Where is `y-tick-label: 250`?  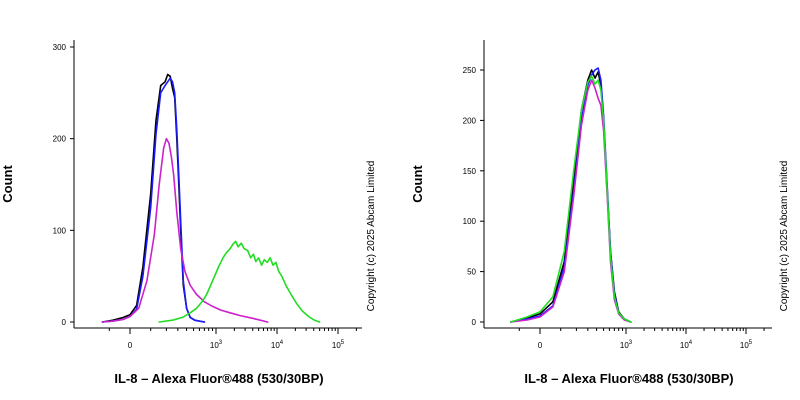
y-tick-label: 250 is located at coordinates (470, 70).